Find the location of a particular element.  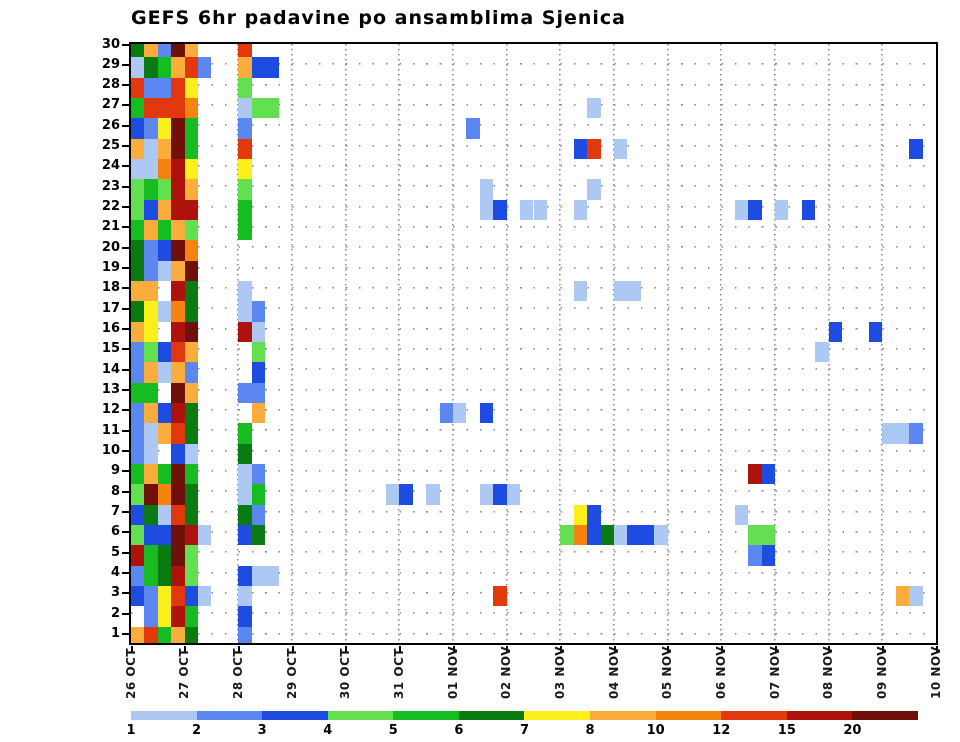

y-axis-label: 19 is located at coordinates (110, 268).